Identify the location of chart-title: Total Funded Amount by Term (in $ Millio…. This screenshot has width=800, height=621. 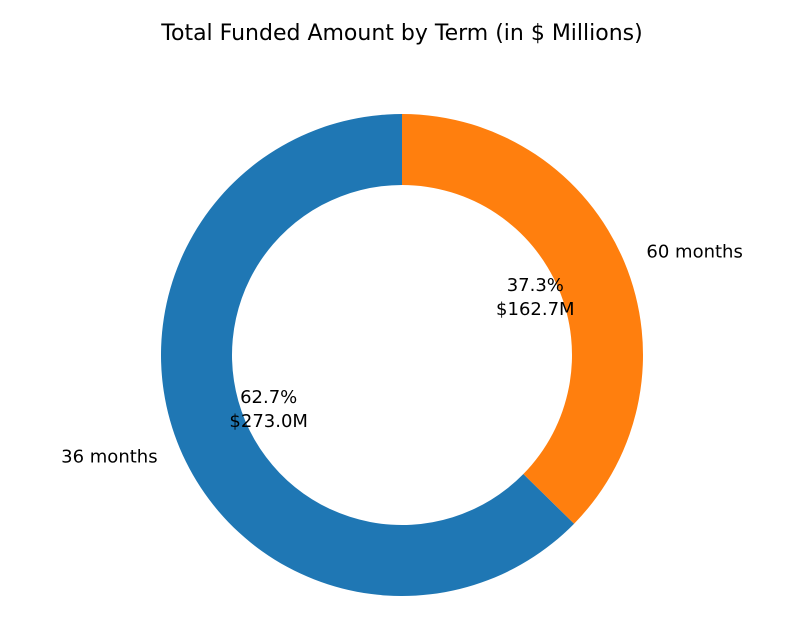
(401, 33).